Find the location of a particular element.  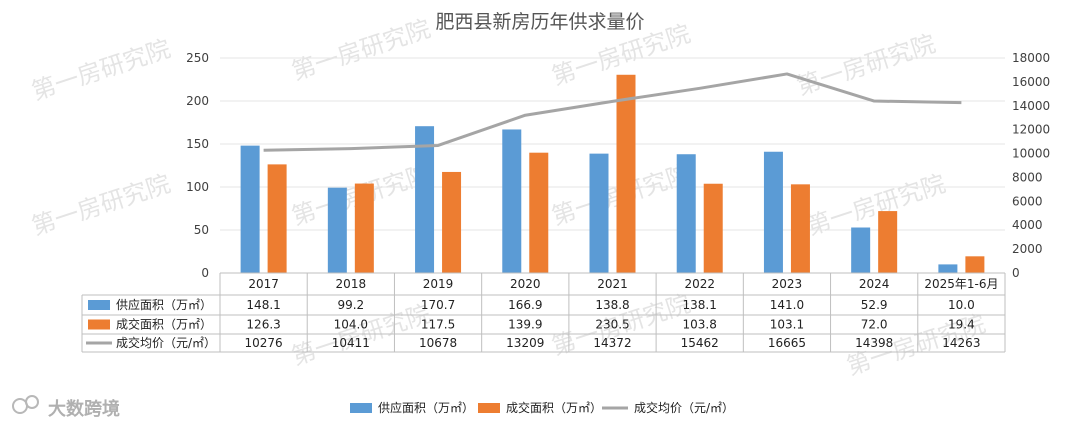

y-right-tick-label: 8000 is located at coordinates (1027, 177).